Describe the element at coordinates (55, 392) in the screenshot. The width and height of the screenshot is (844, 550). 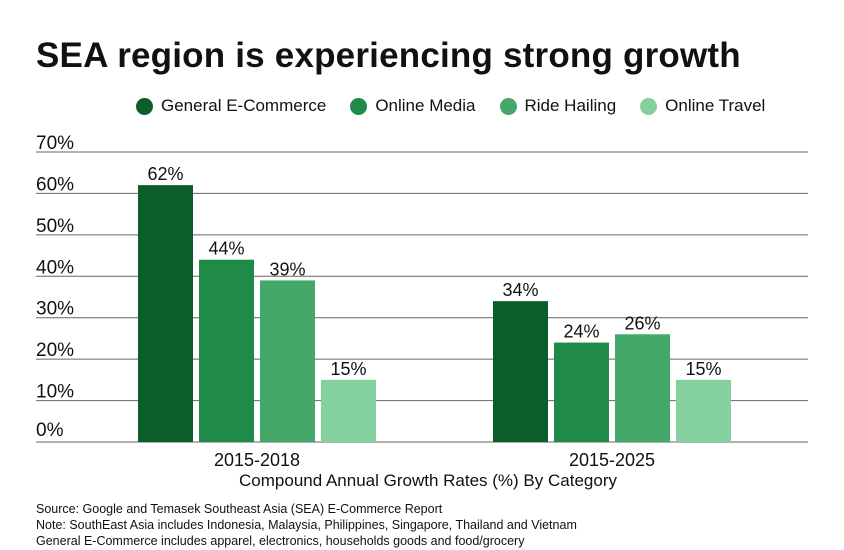
I see `y-tick-label: 10%` at that location.